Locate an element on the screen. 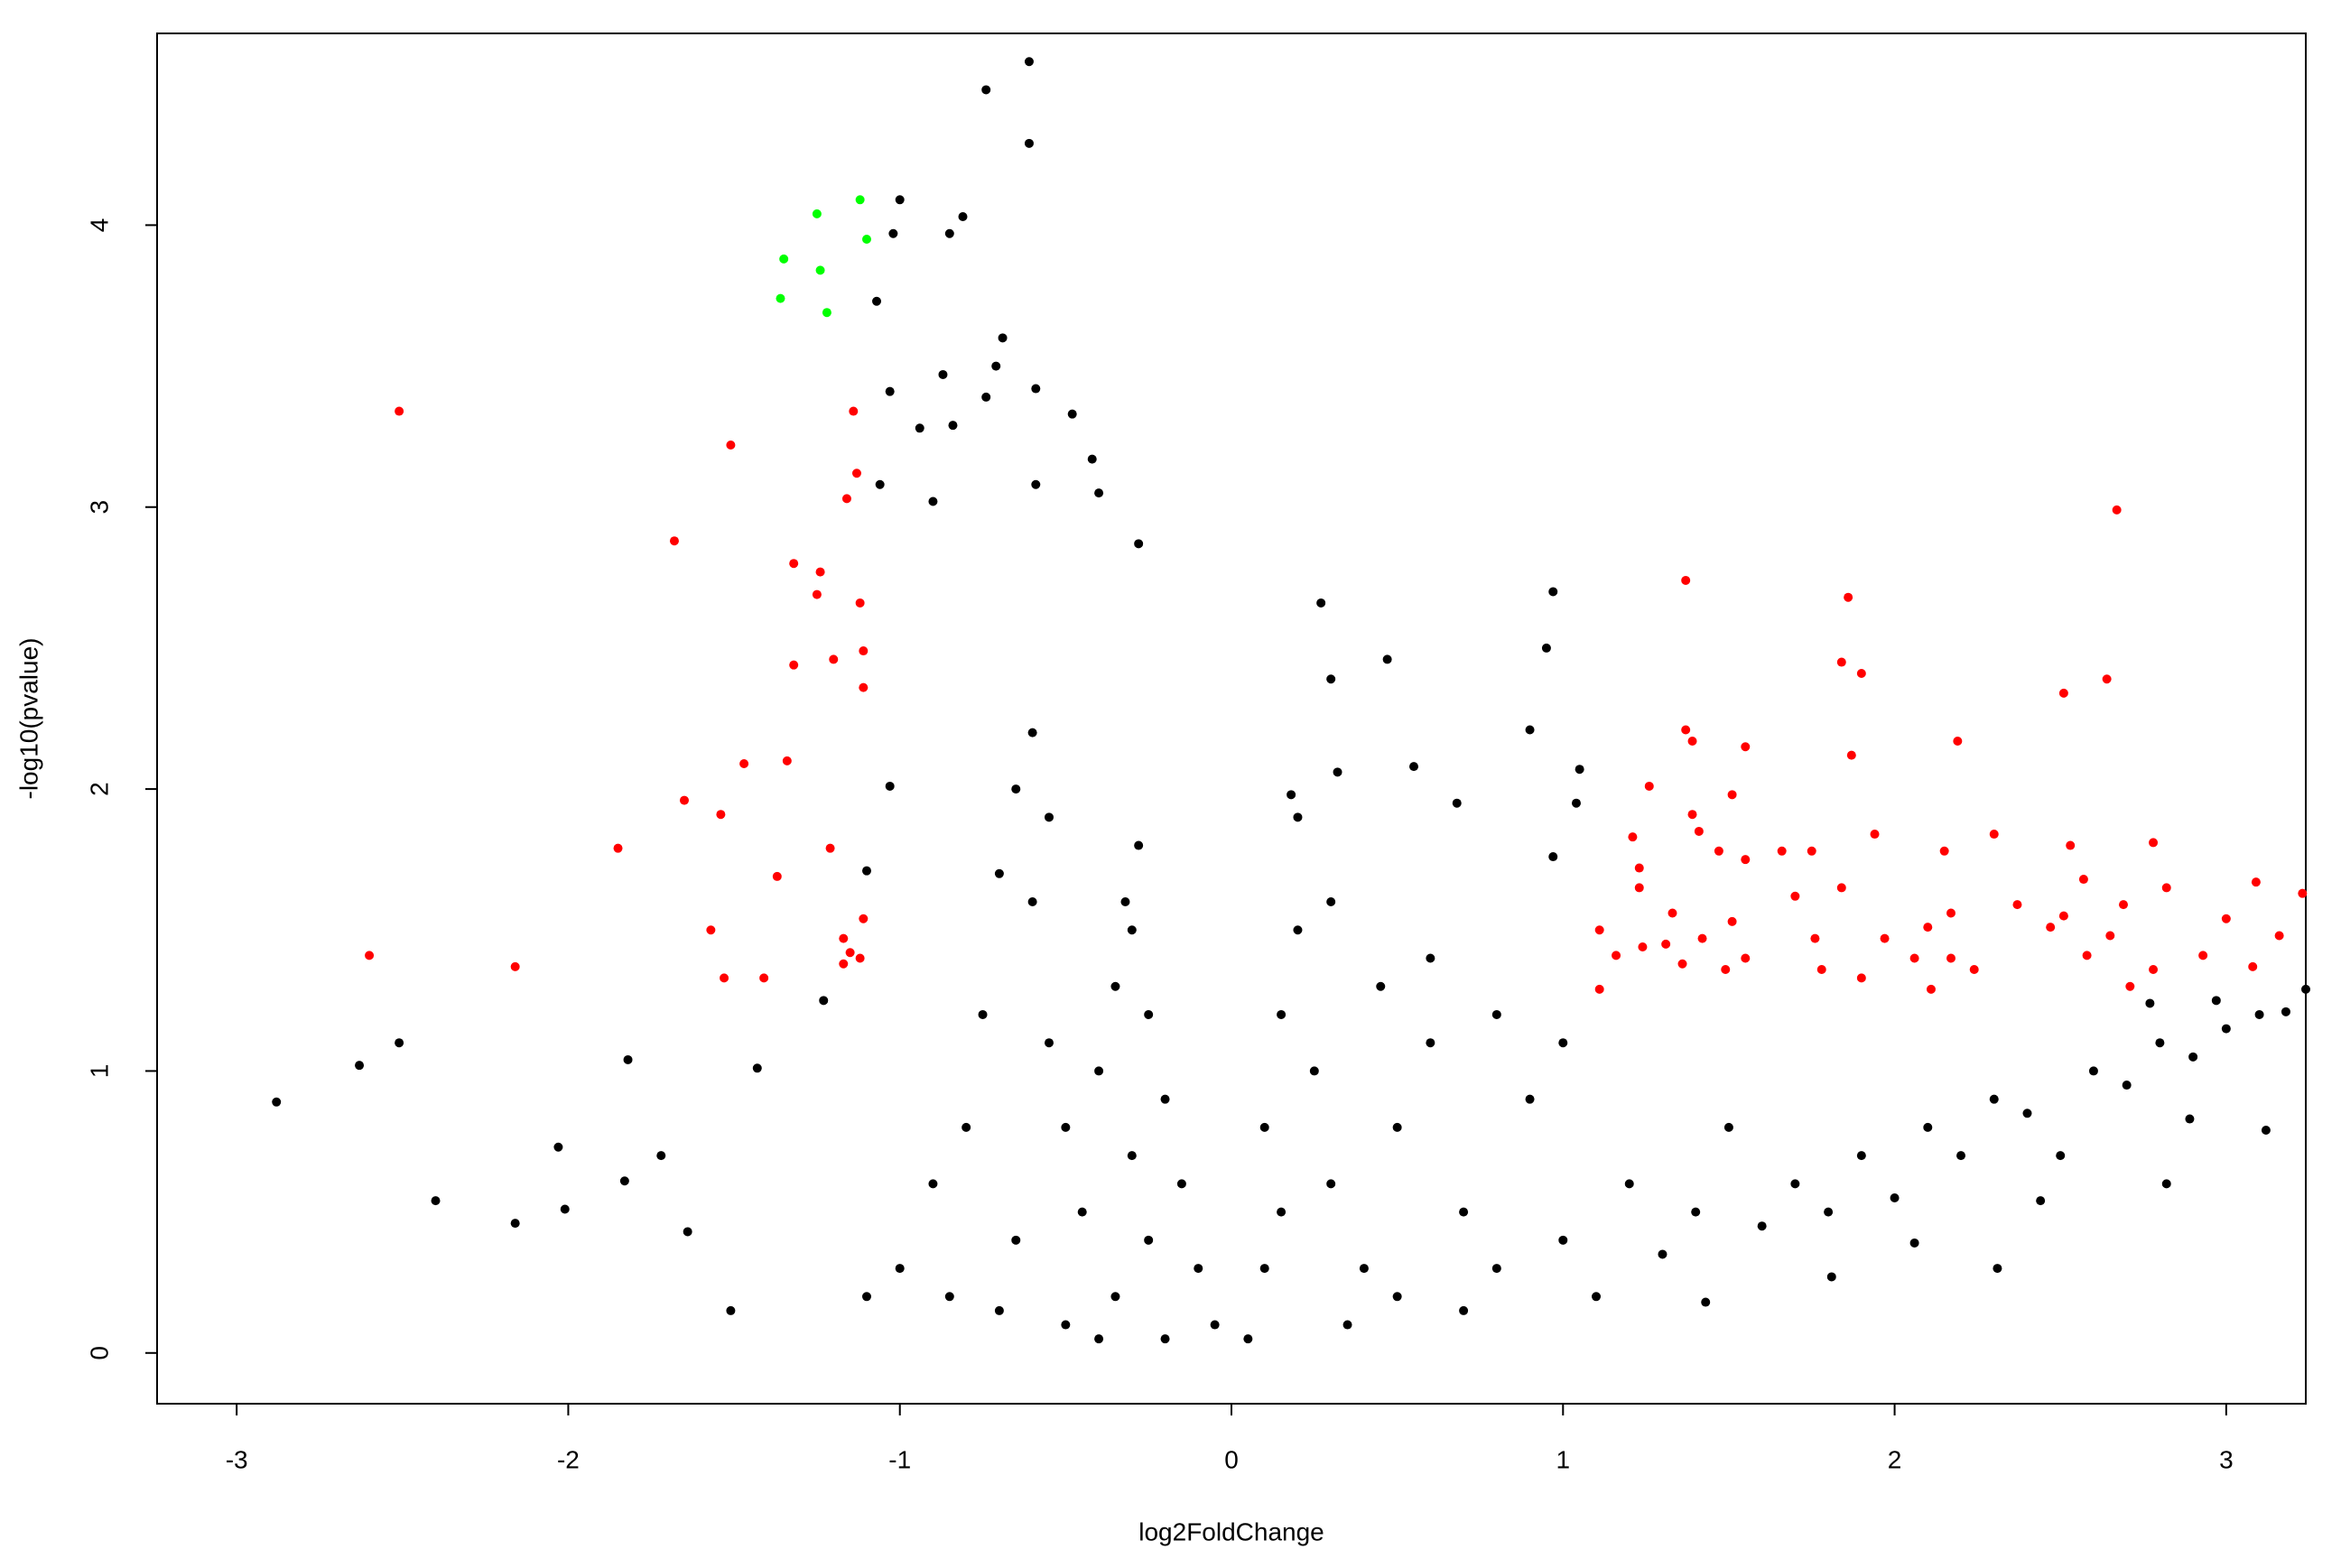  y-tick-label: 3 is located at coordinates (99, 507).